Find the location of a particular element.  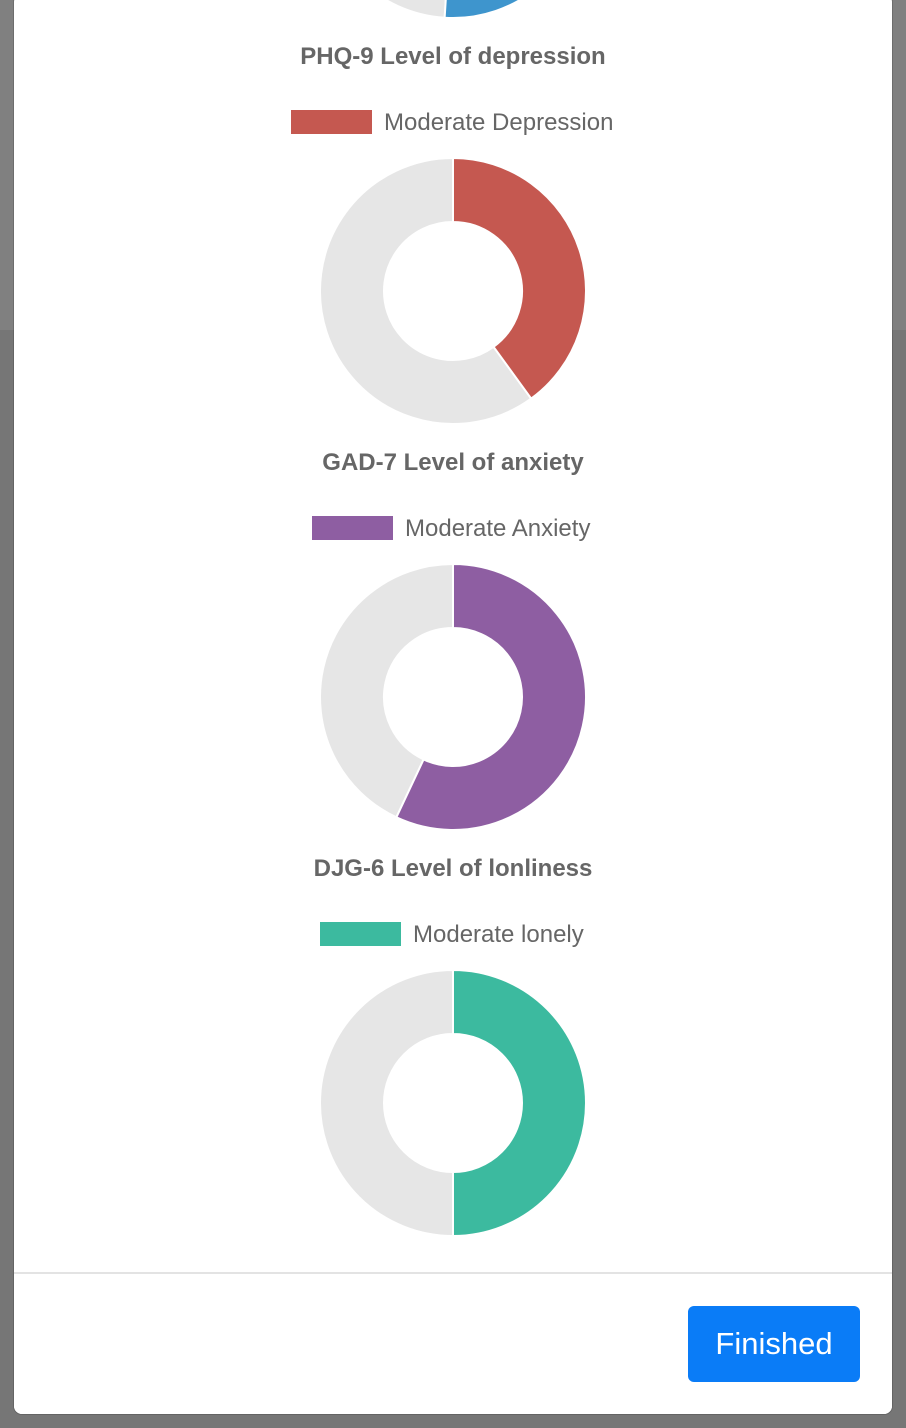

chart-title: DJG-6 Level of lonliness is located at coordinates (453, 868).